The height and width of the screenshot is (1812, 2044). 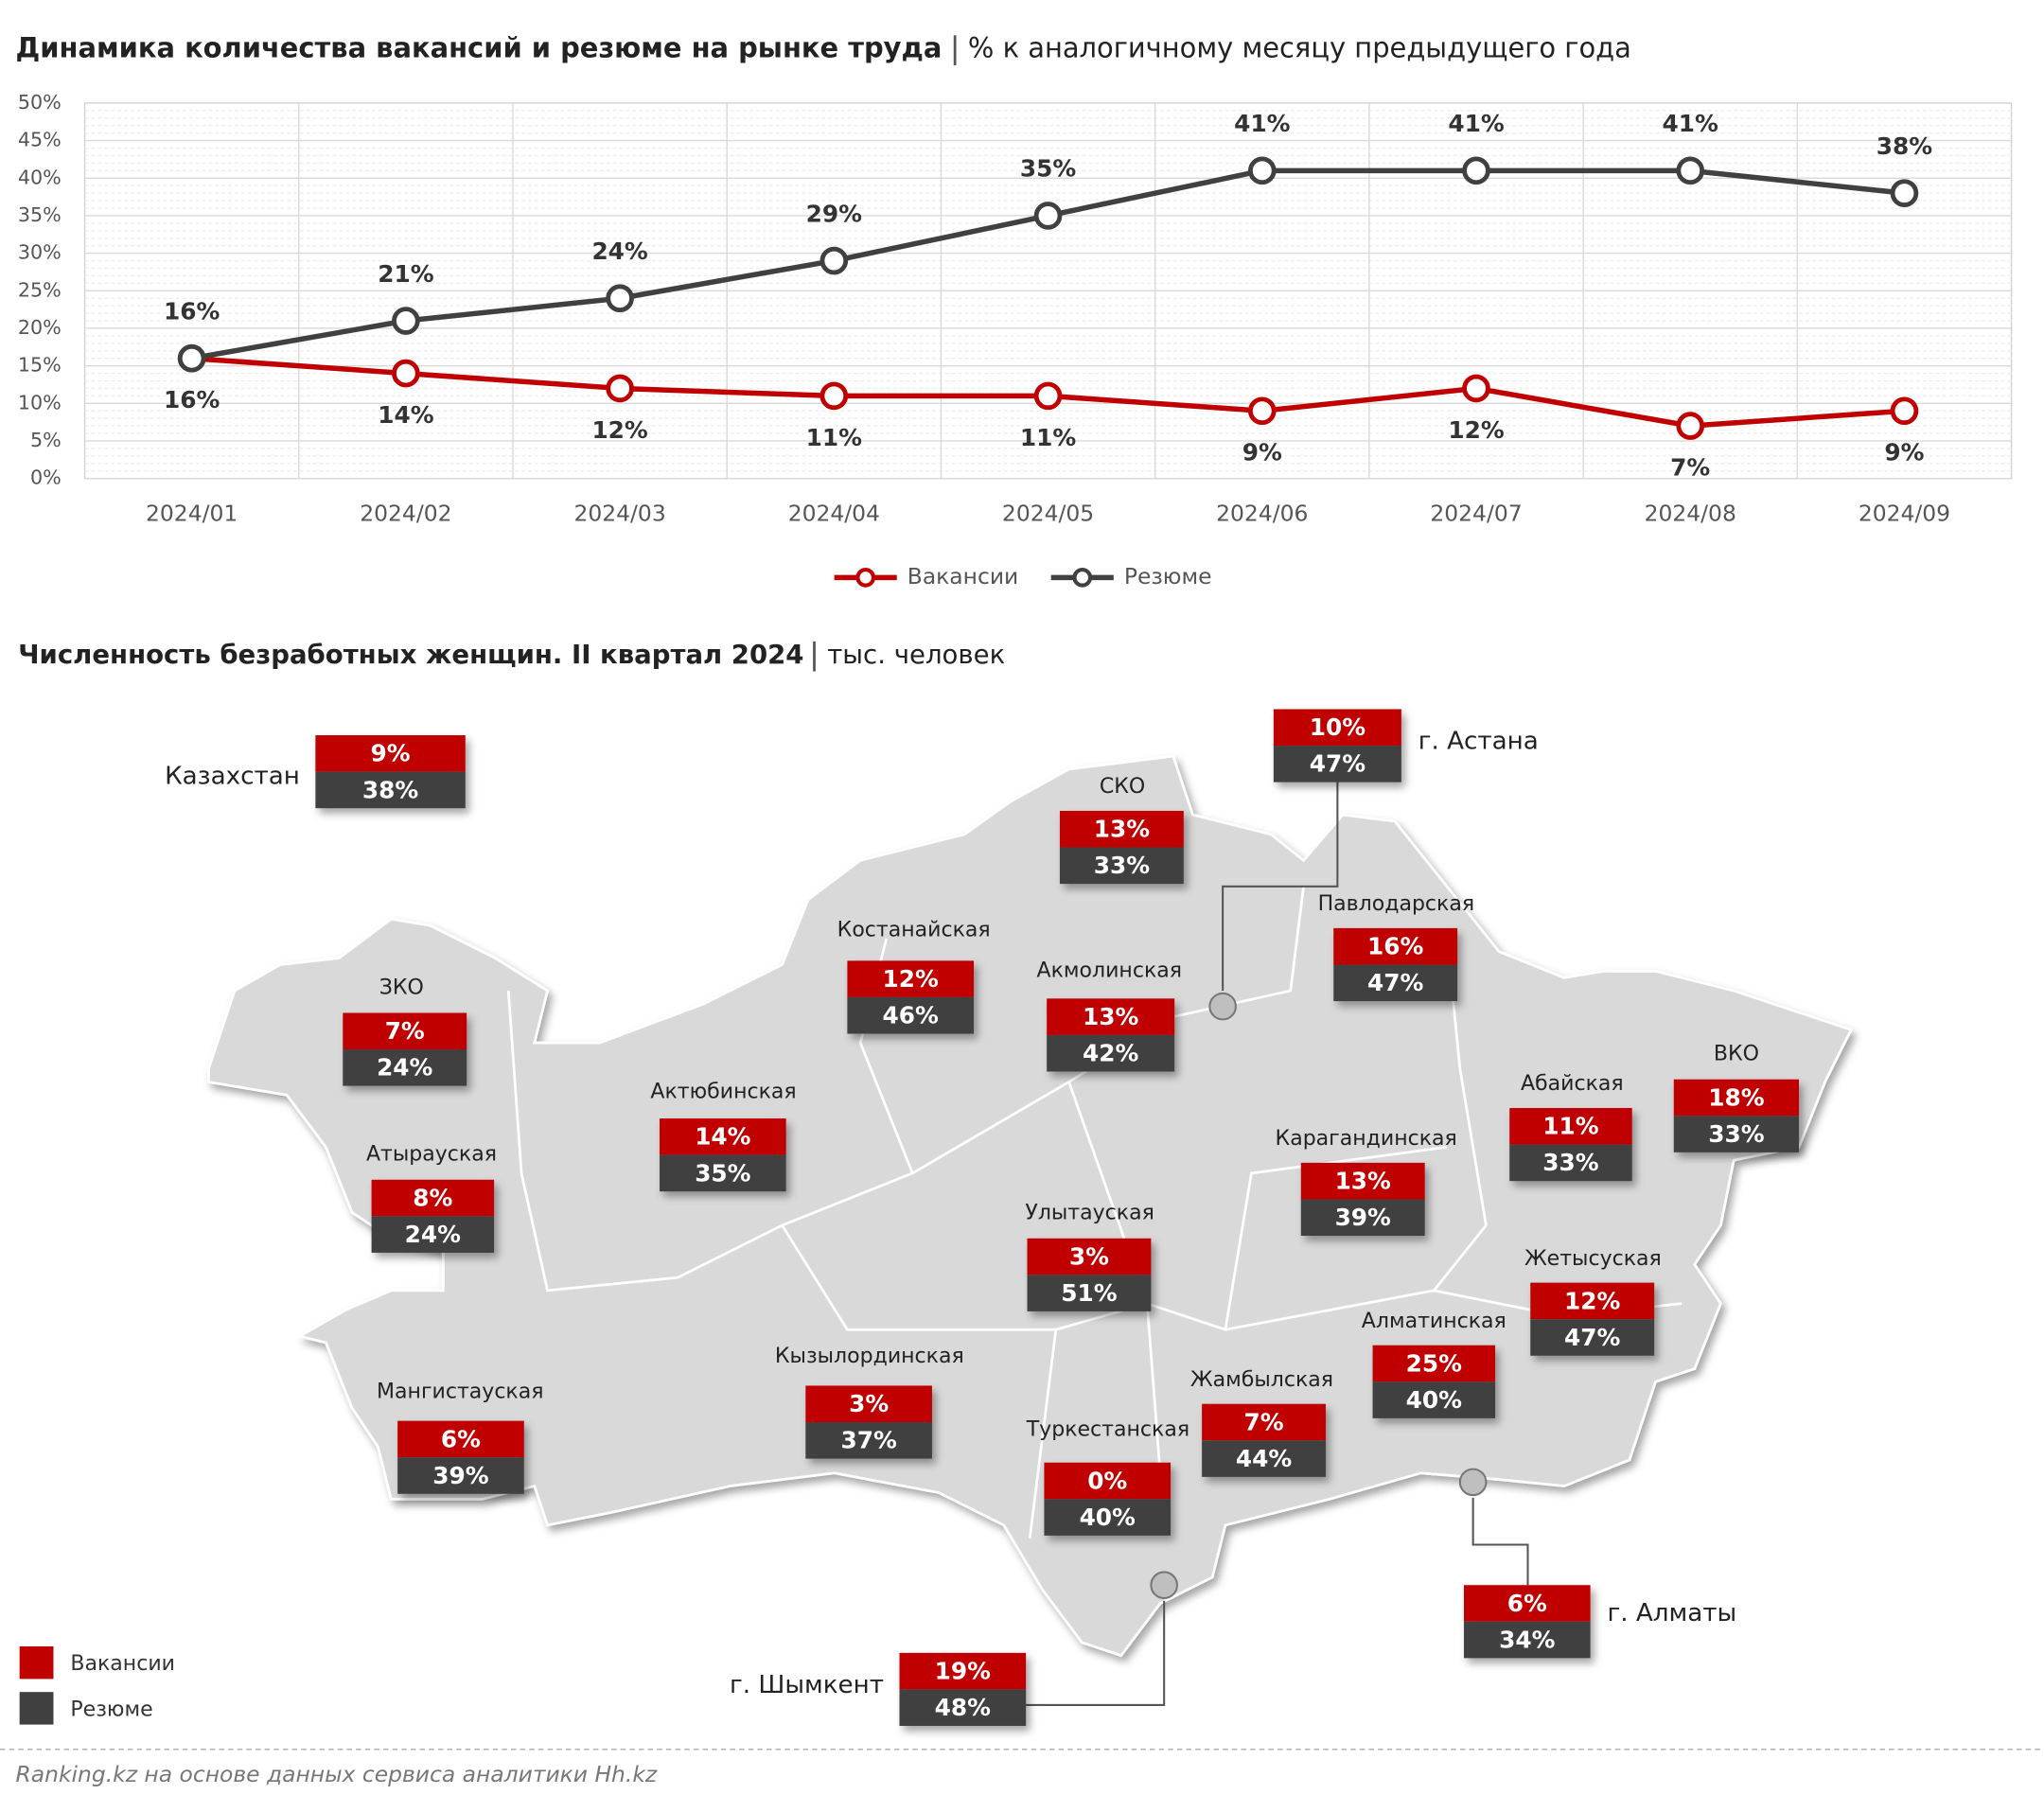 What do you see at coordinates (834, 213) in the screenshot?
I see `data-label: 29%` at bounding box center [834, 213].